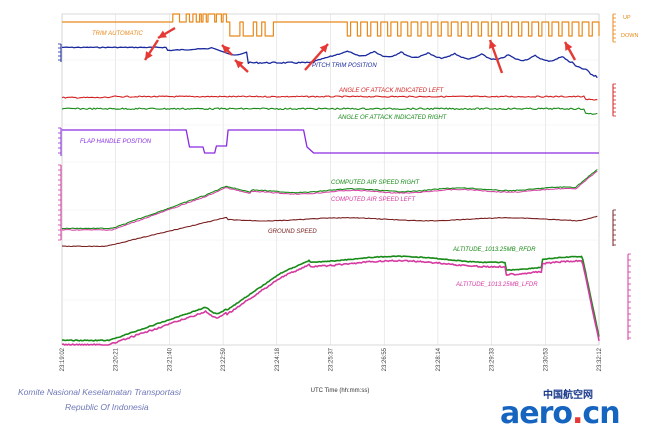 This screenshot has height=437, width=657. I want to click on series-label: COMPUTED AIR SPEED LEFT, so click(373, 200).